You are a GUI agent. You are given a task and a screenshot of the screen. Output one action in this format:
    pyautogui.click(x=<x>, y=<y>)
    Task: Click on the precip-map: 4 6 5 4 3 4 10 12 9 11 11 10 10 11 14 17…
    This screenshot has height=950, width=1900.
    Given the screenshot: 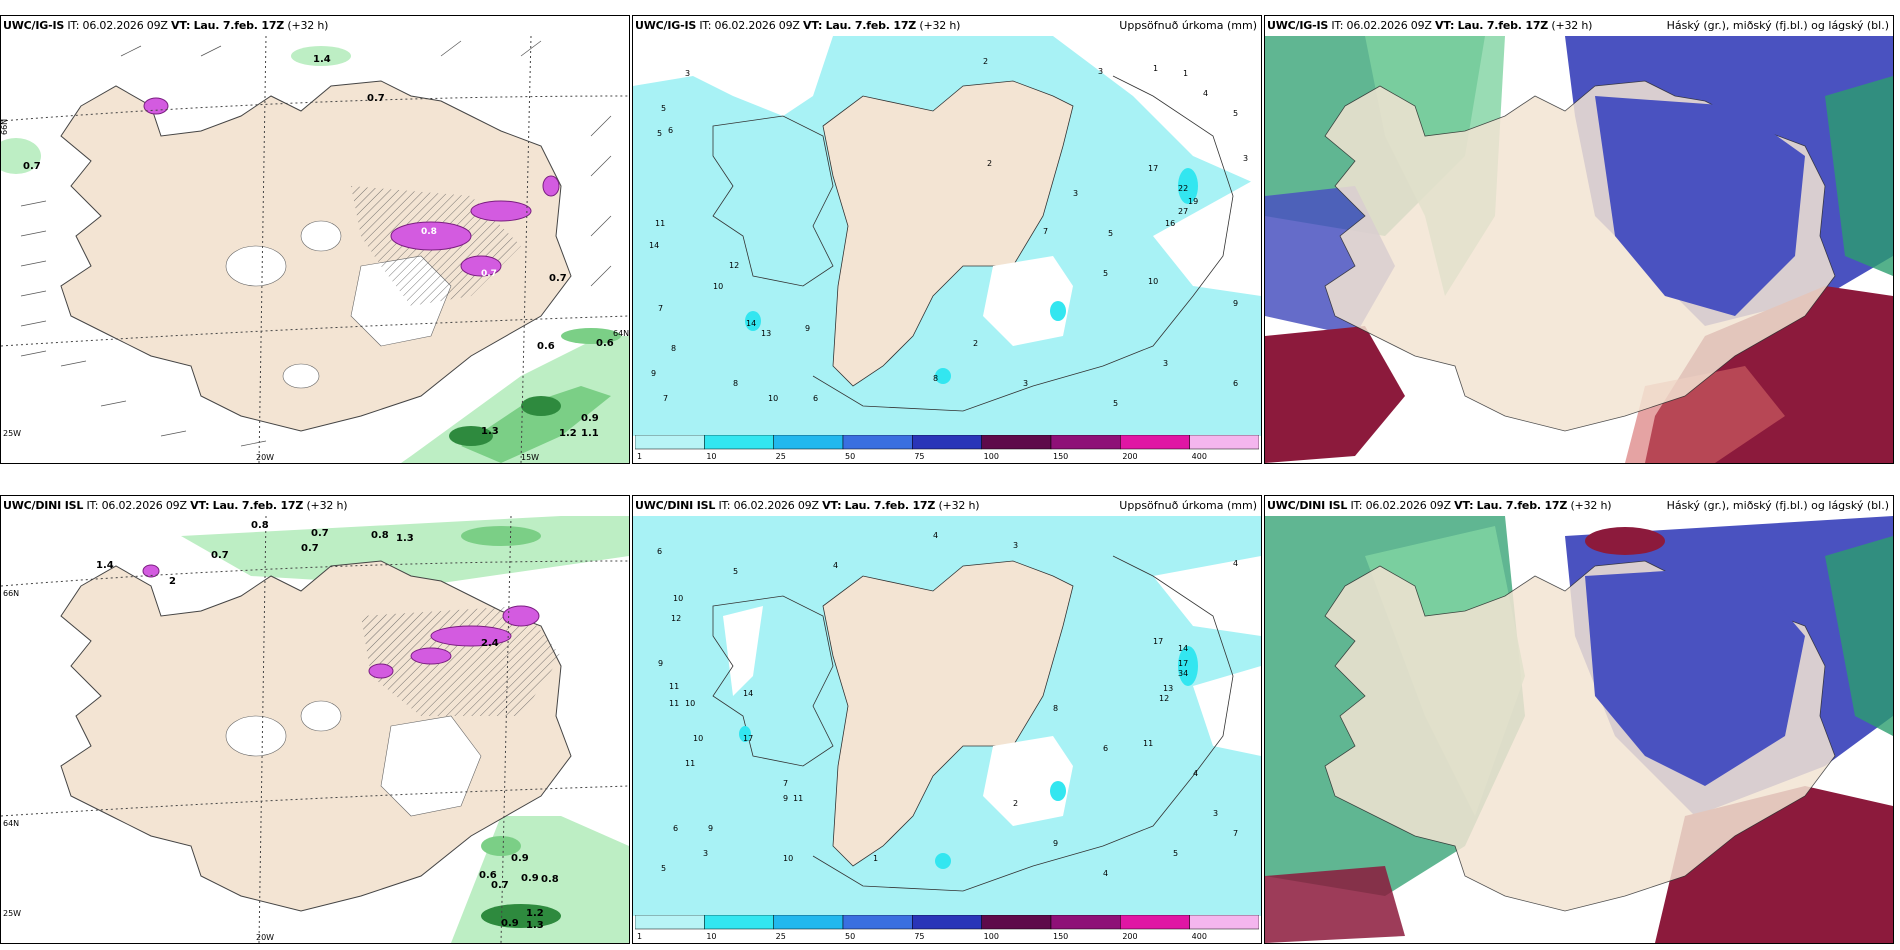 What is the action you would take?
    pyautogui.click(x=947, y=716)
    